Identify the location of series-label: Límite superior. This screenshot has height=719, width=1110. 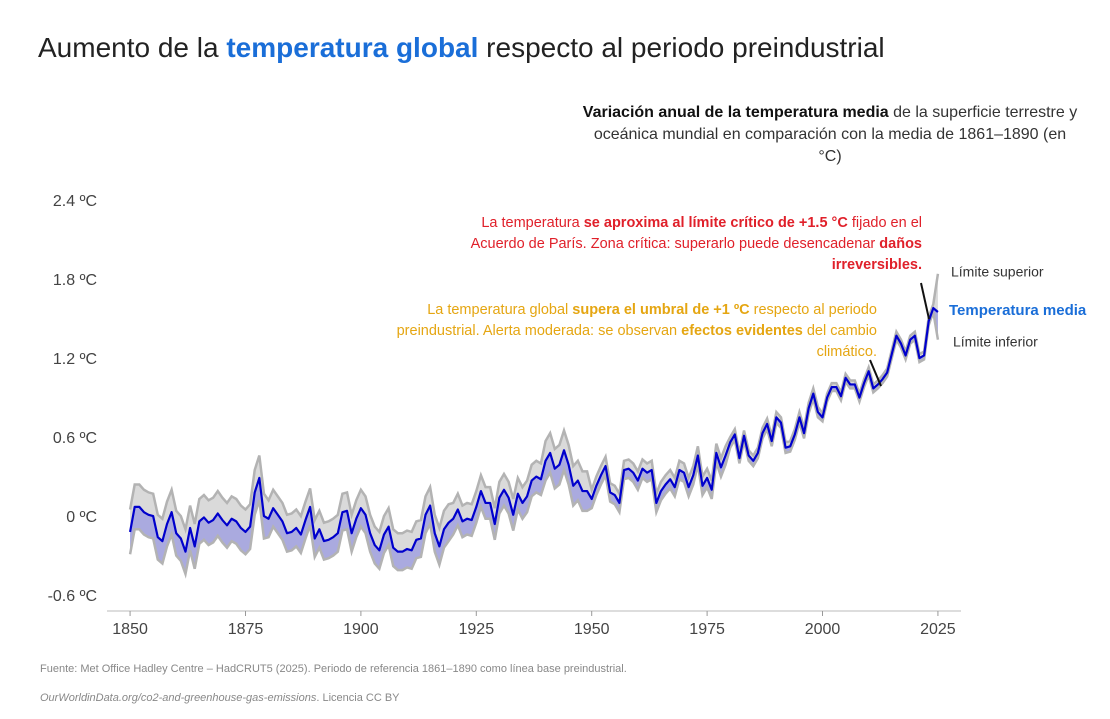
(997, 272).